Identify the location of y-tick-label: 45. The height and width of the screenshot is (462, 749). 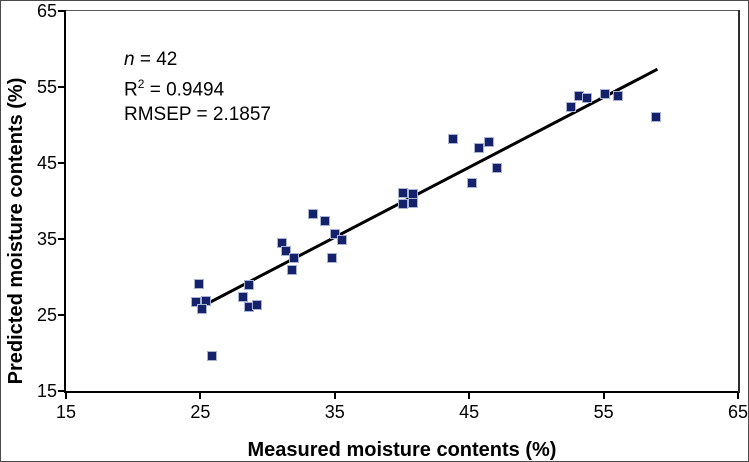
(46, 163).